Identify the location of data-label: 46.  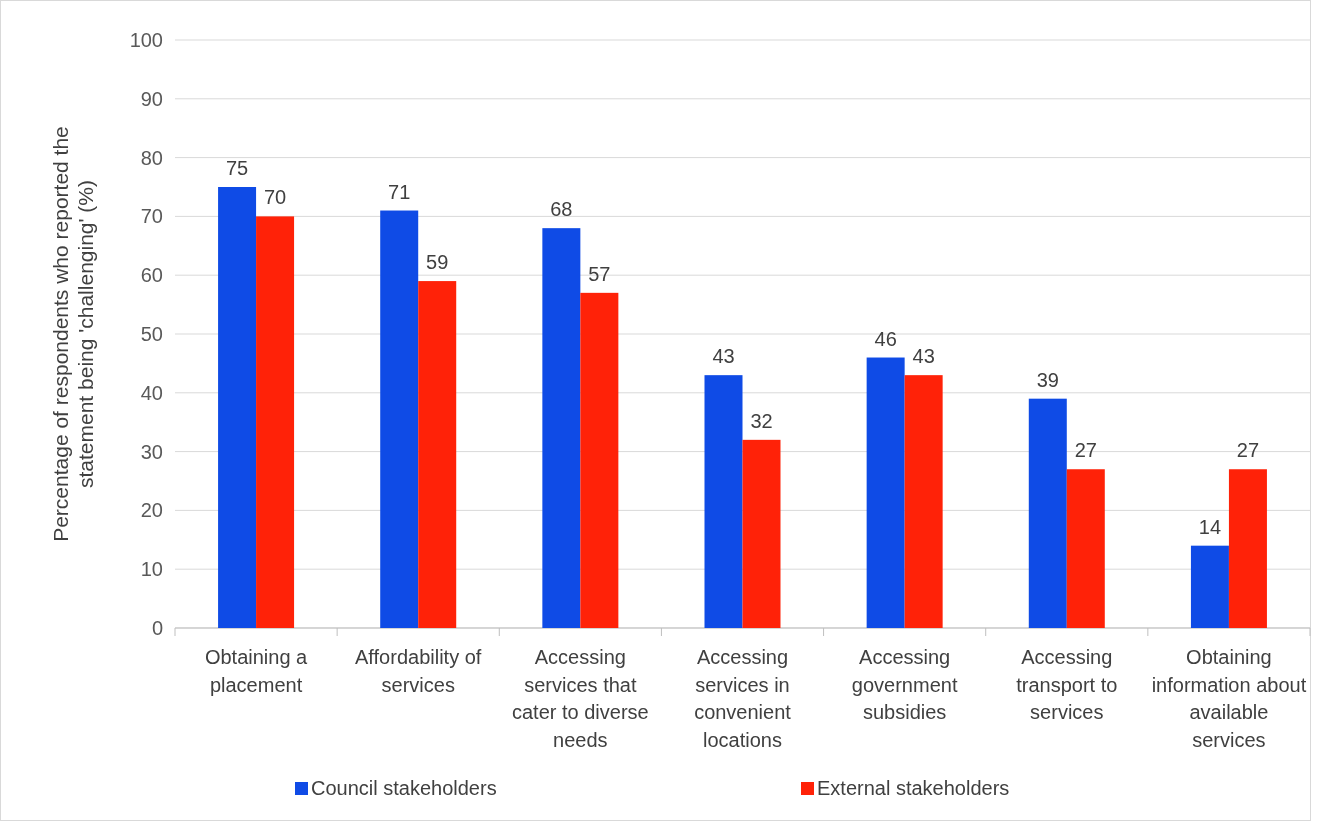
(885, 338).